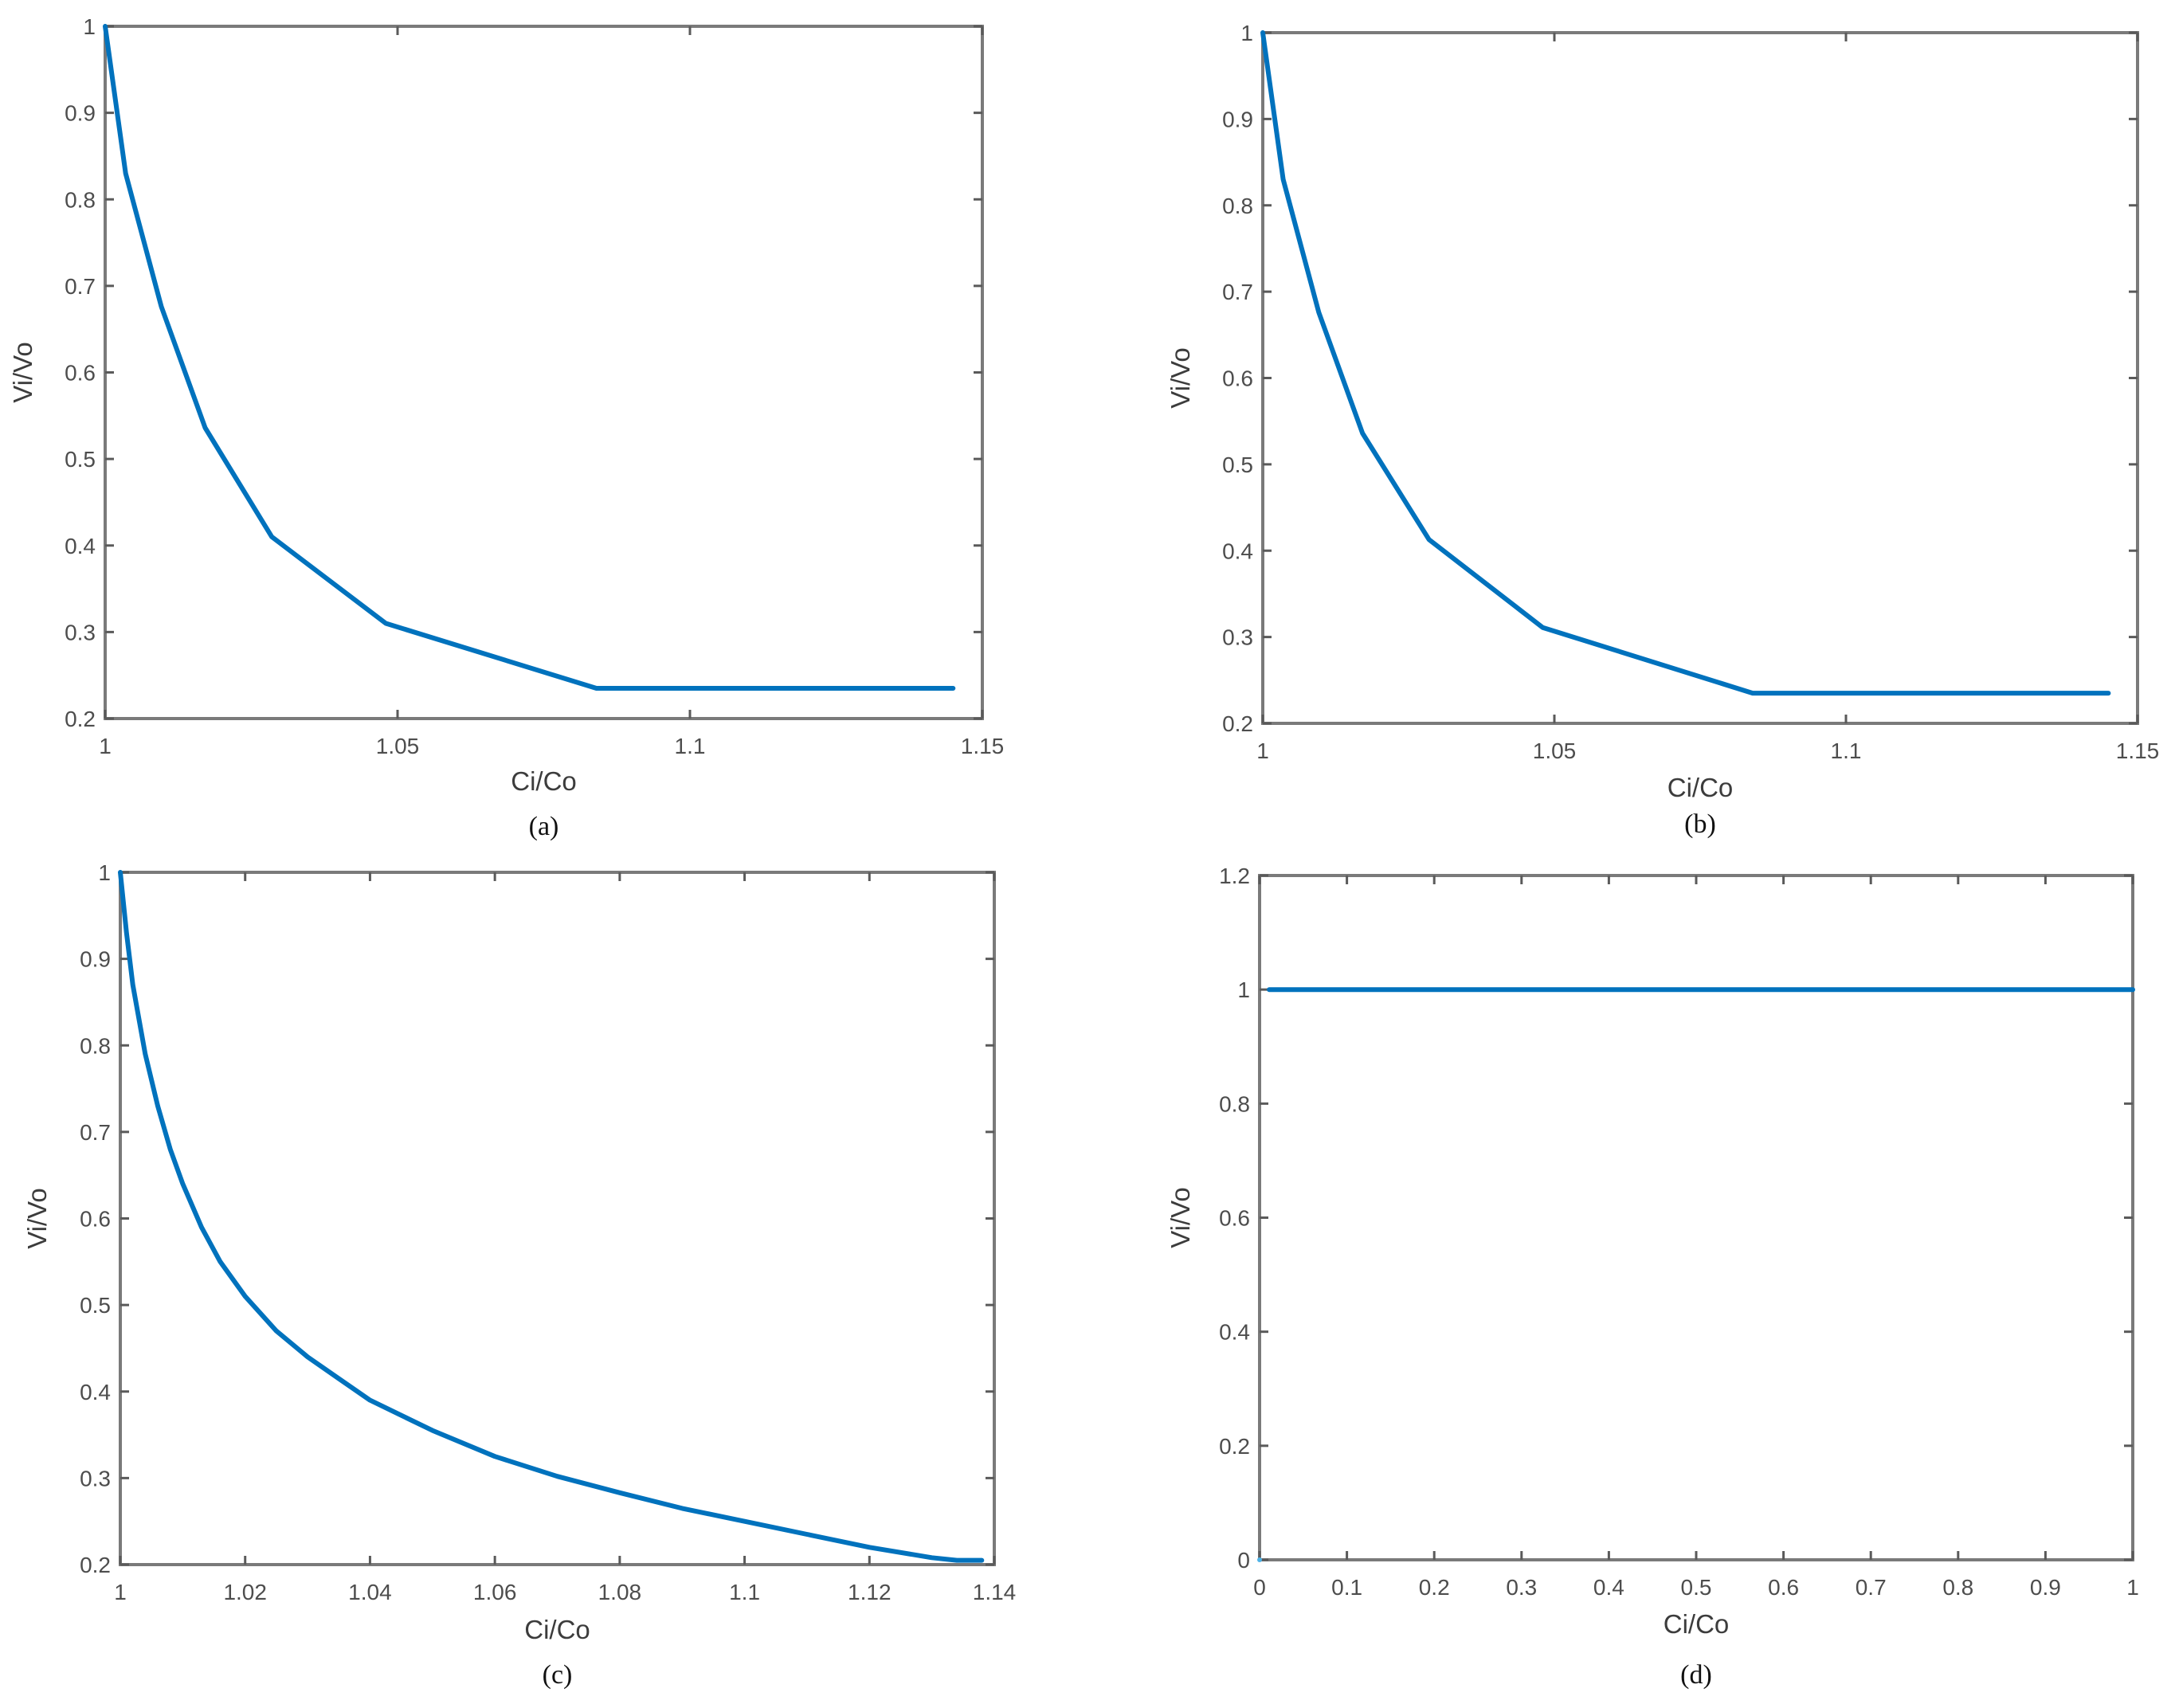 The image size is (2175, 1708). I want to click on y-tick-label: 0, so click(1243, 1561).